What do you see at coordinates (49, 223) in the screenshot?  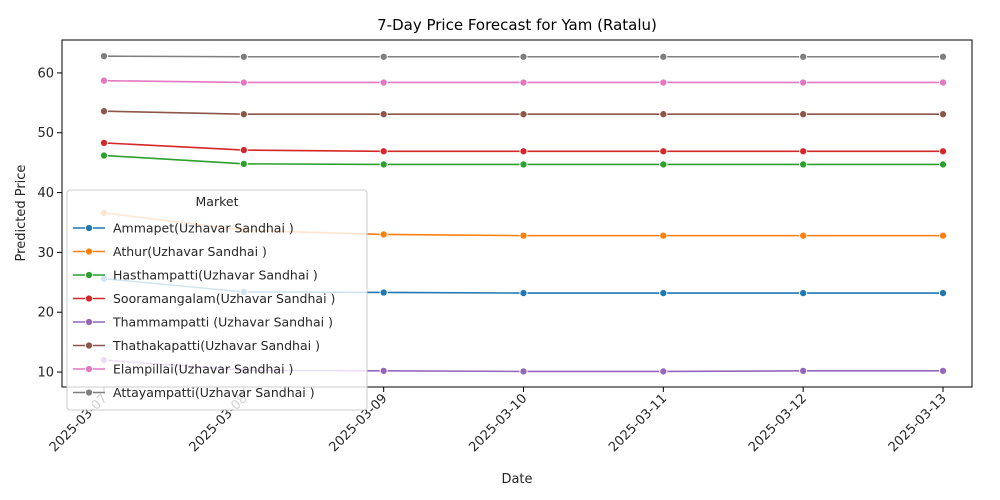 I see `y-axis: 10 20 30 40 50 60` at bounding box center [49, 223].